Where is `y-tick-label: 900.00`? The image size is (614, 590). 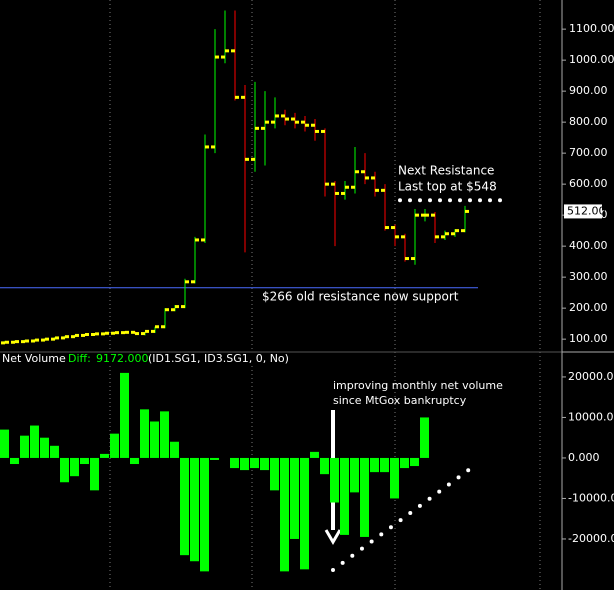 y-tick-label: 900.00 is located at coordinates (588, 90).